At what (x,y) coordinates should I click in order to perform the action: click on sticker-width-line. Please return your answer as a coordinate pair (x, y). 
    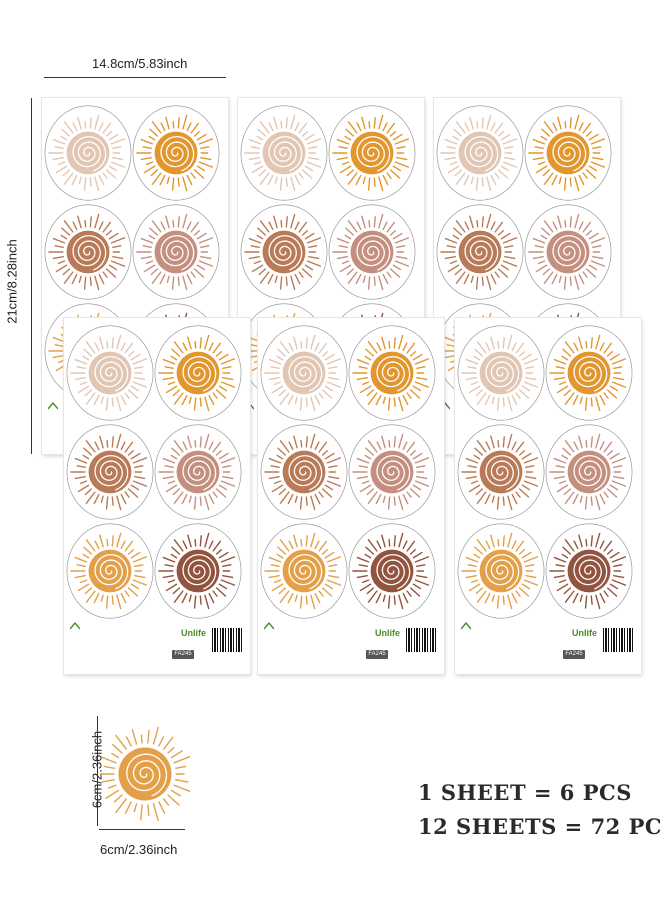
    Looking at the image, I should click on (142, 829).